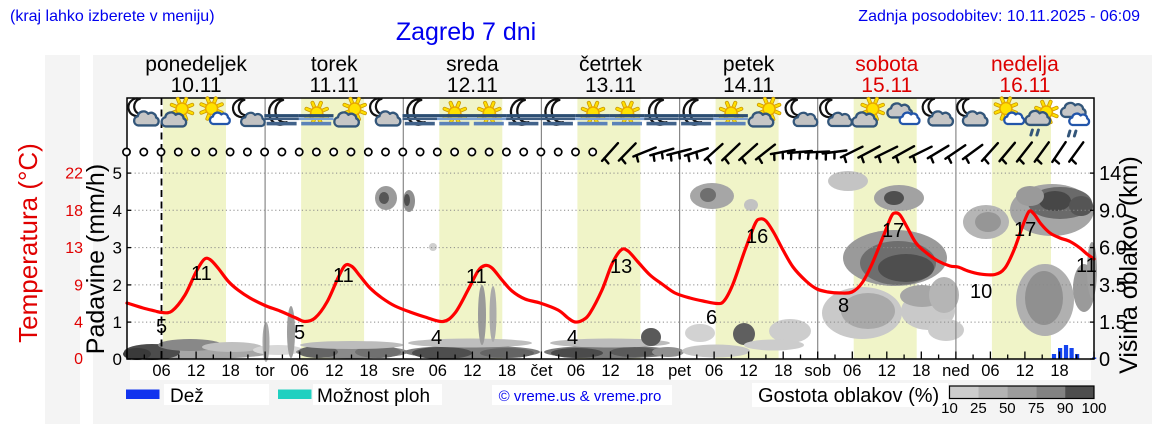  What do you see at coordinates (999, 16) in the screenshot?
I see `svg-text:Zadnja posodobitev: 10.11.2025: Zadnja posodobitev: 10.11.2025 - 06:09` at bounding box center [999, 16].